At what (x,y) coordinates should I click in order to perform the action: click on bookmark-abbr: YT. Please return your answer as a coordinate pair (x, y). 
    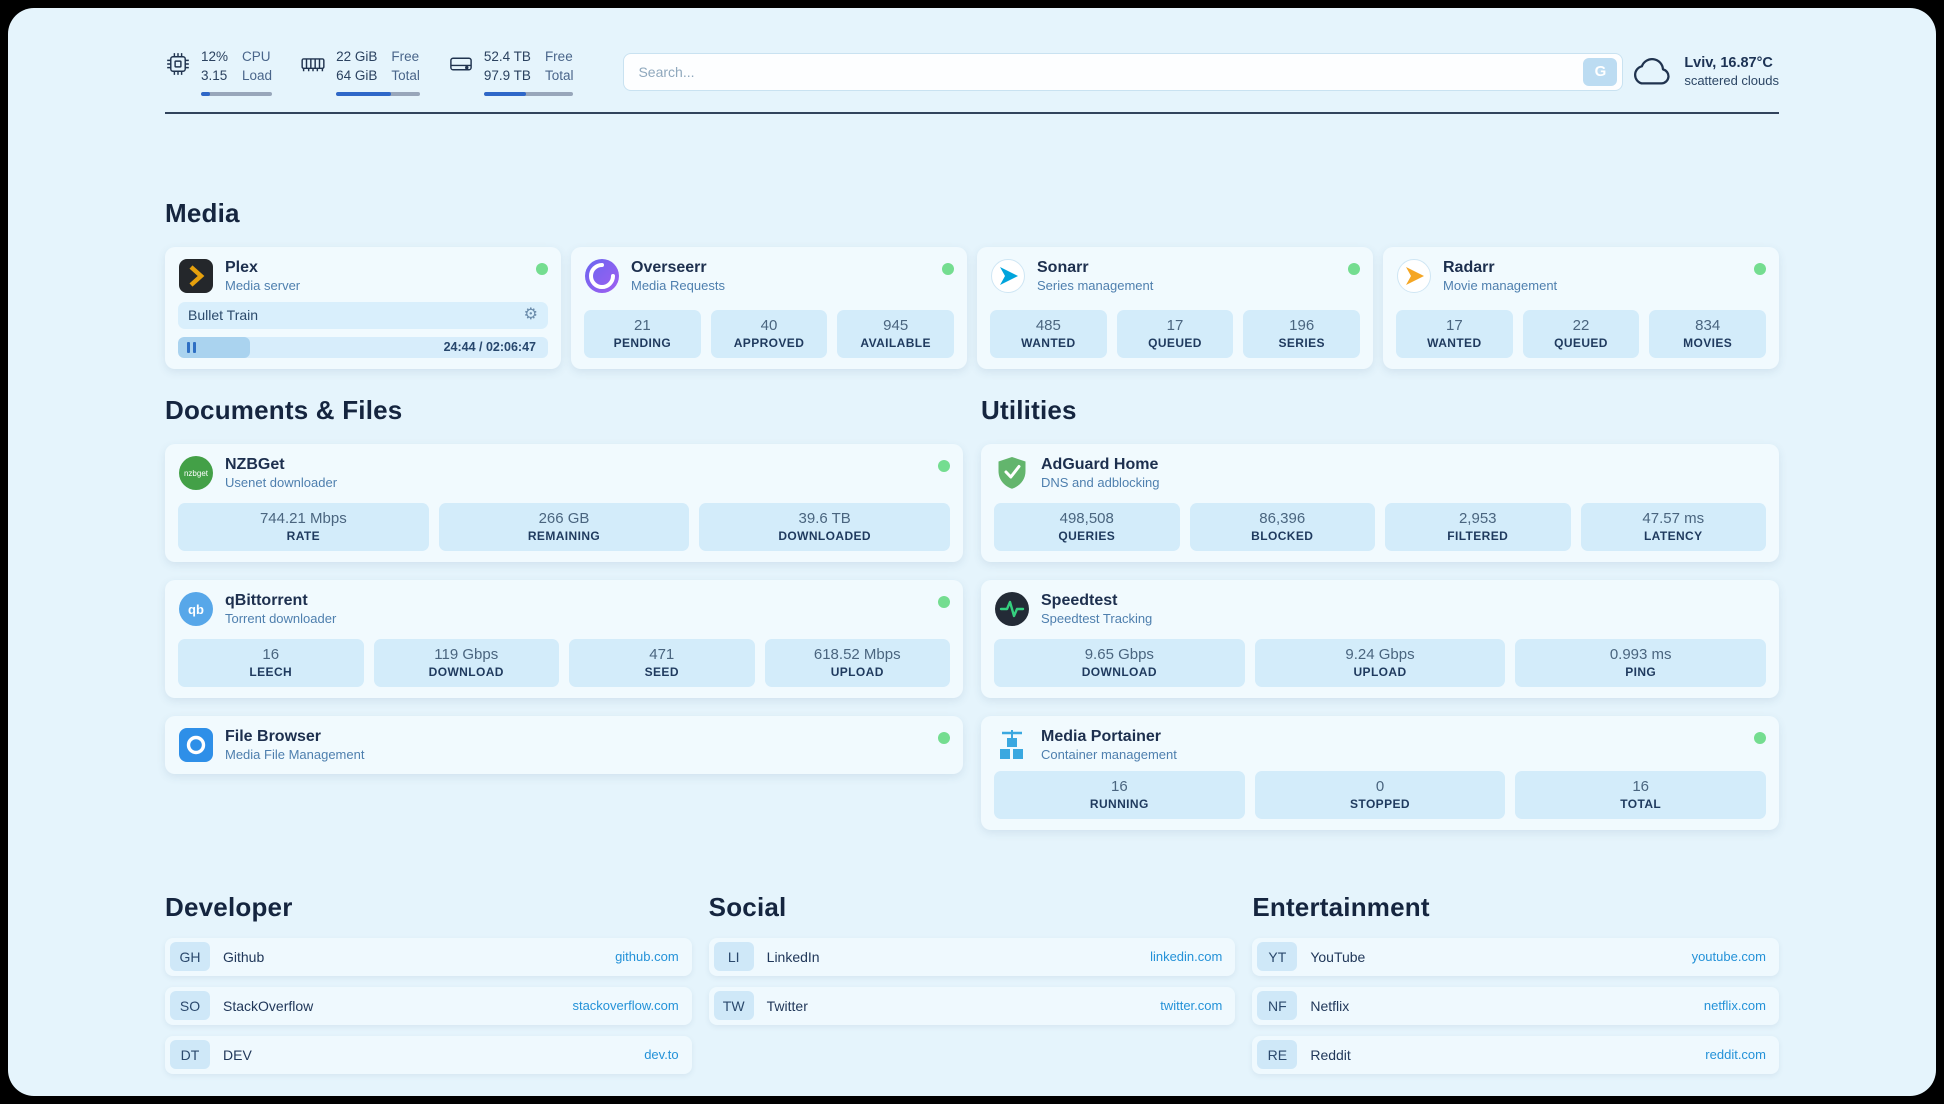
    Looking at the image, I should click on (1277, 957).